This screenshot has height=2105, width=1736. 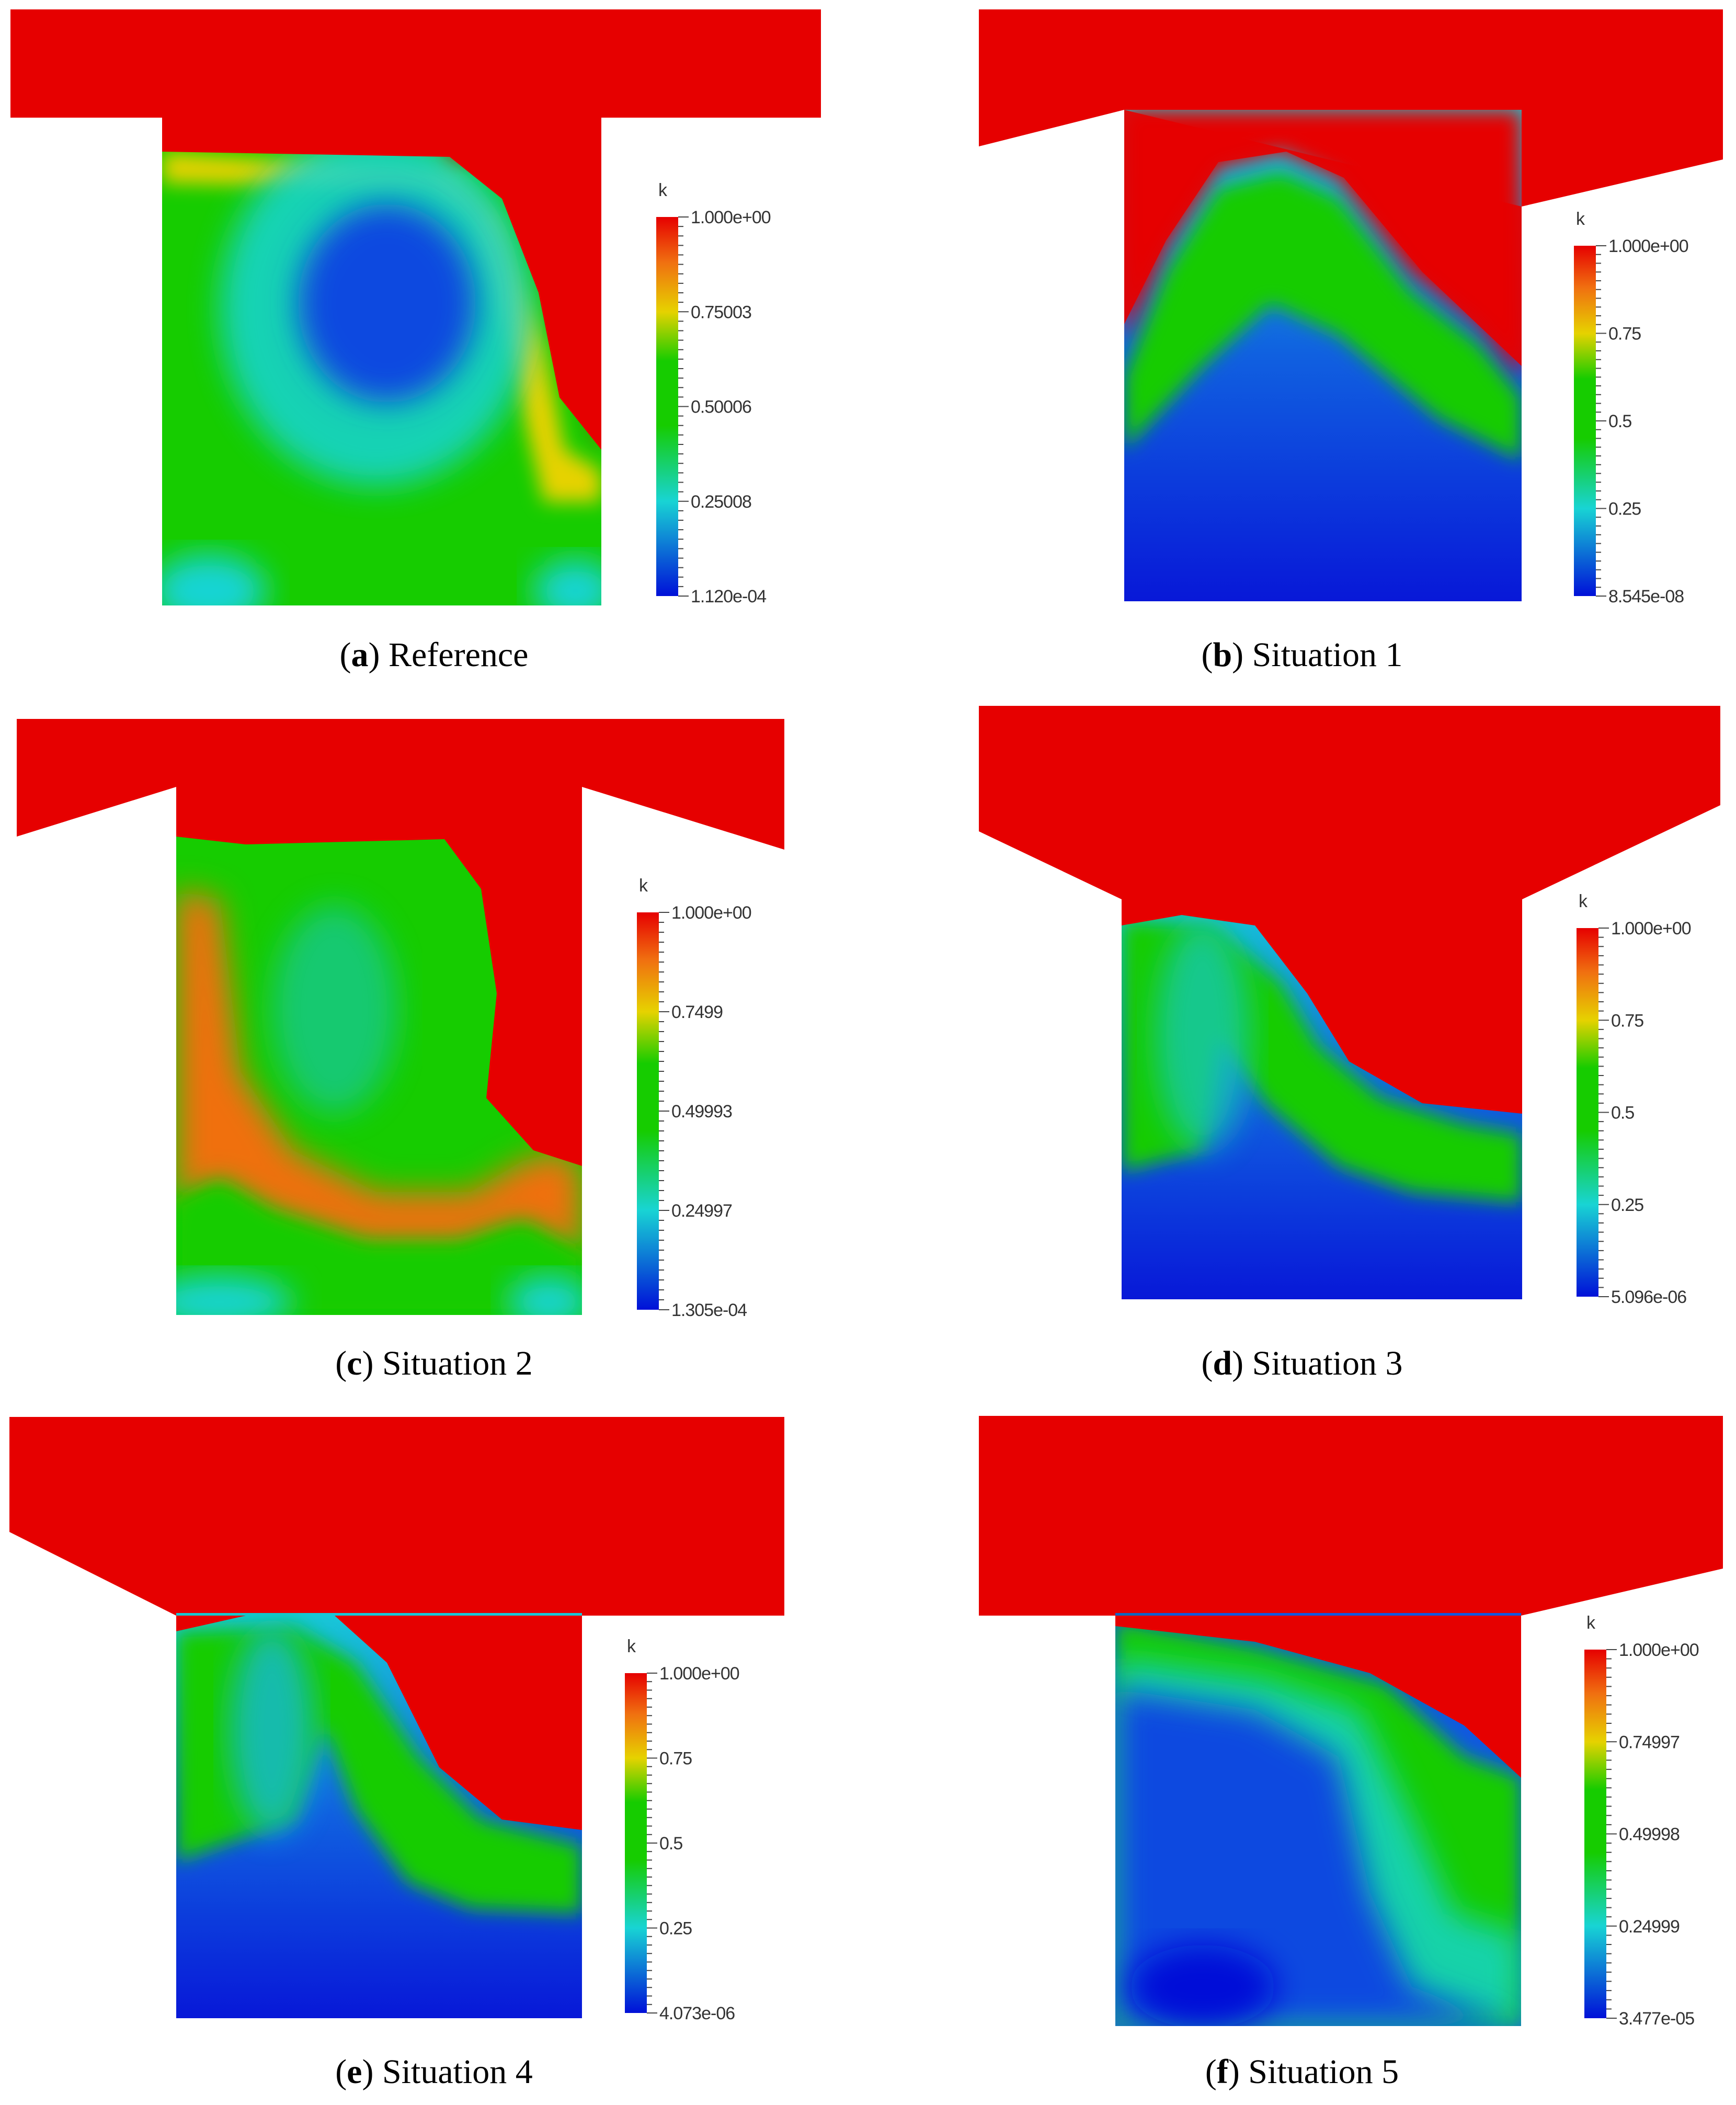 I want to click on field-plot-f, so click(x=1351, y=1721).